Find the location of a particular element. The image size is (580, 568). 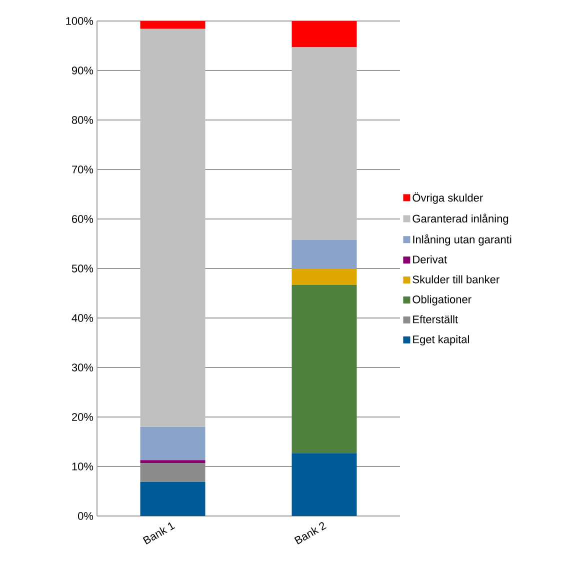

y-tick-label: 90% is located at coordinates (83, 70).